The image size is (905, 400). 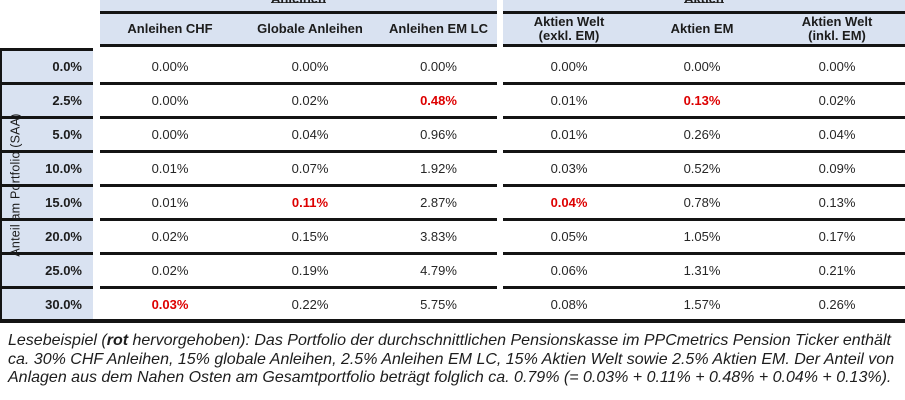 I want to click on column-header-text: Anleihen EM LC, so click(x=438, y=28).